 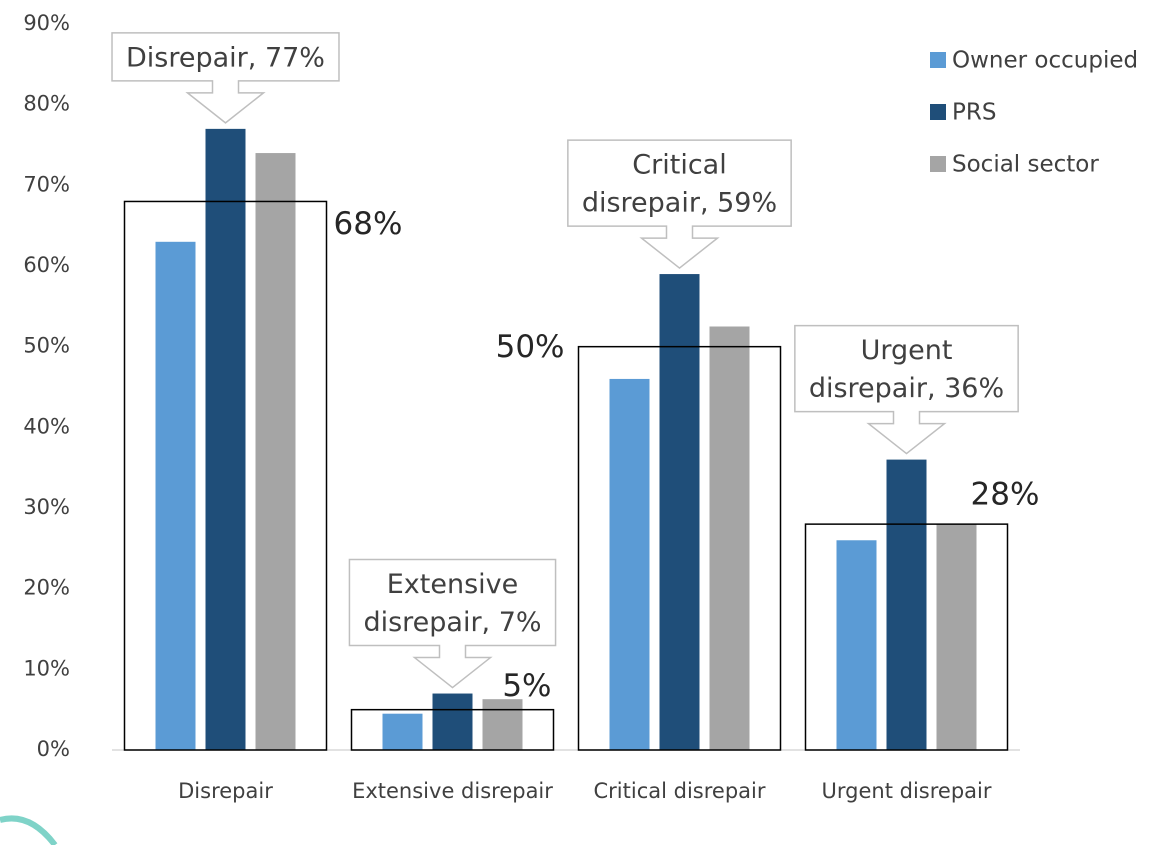 What do you see at coordinates (46, 346) in the screenshot?
I see `y-tick-label: 50%` at bounding box center [46, 346].